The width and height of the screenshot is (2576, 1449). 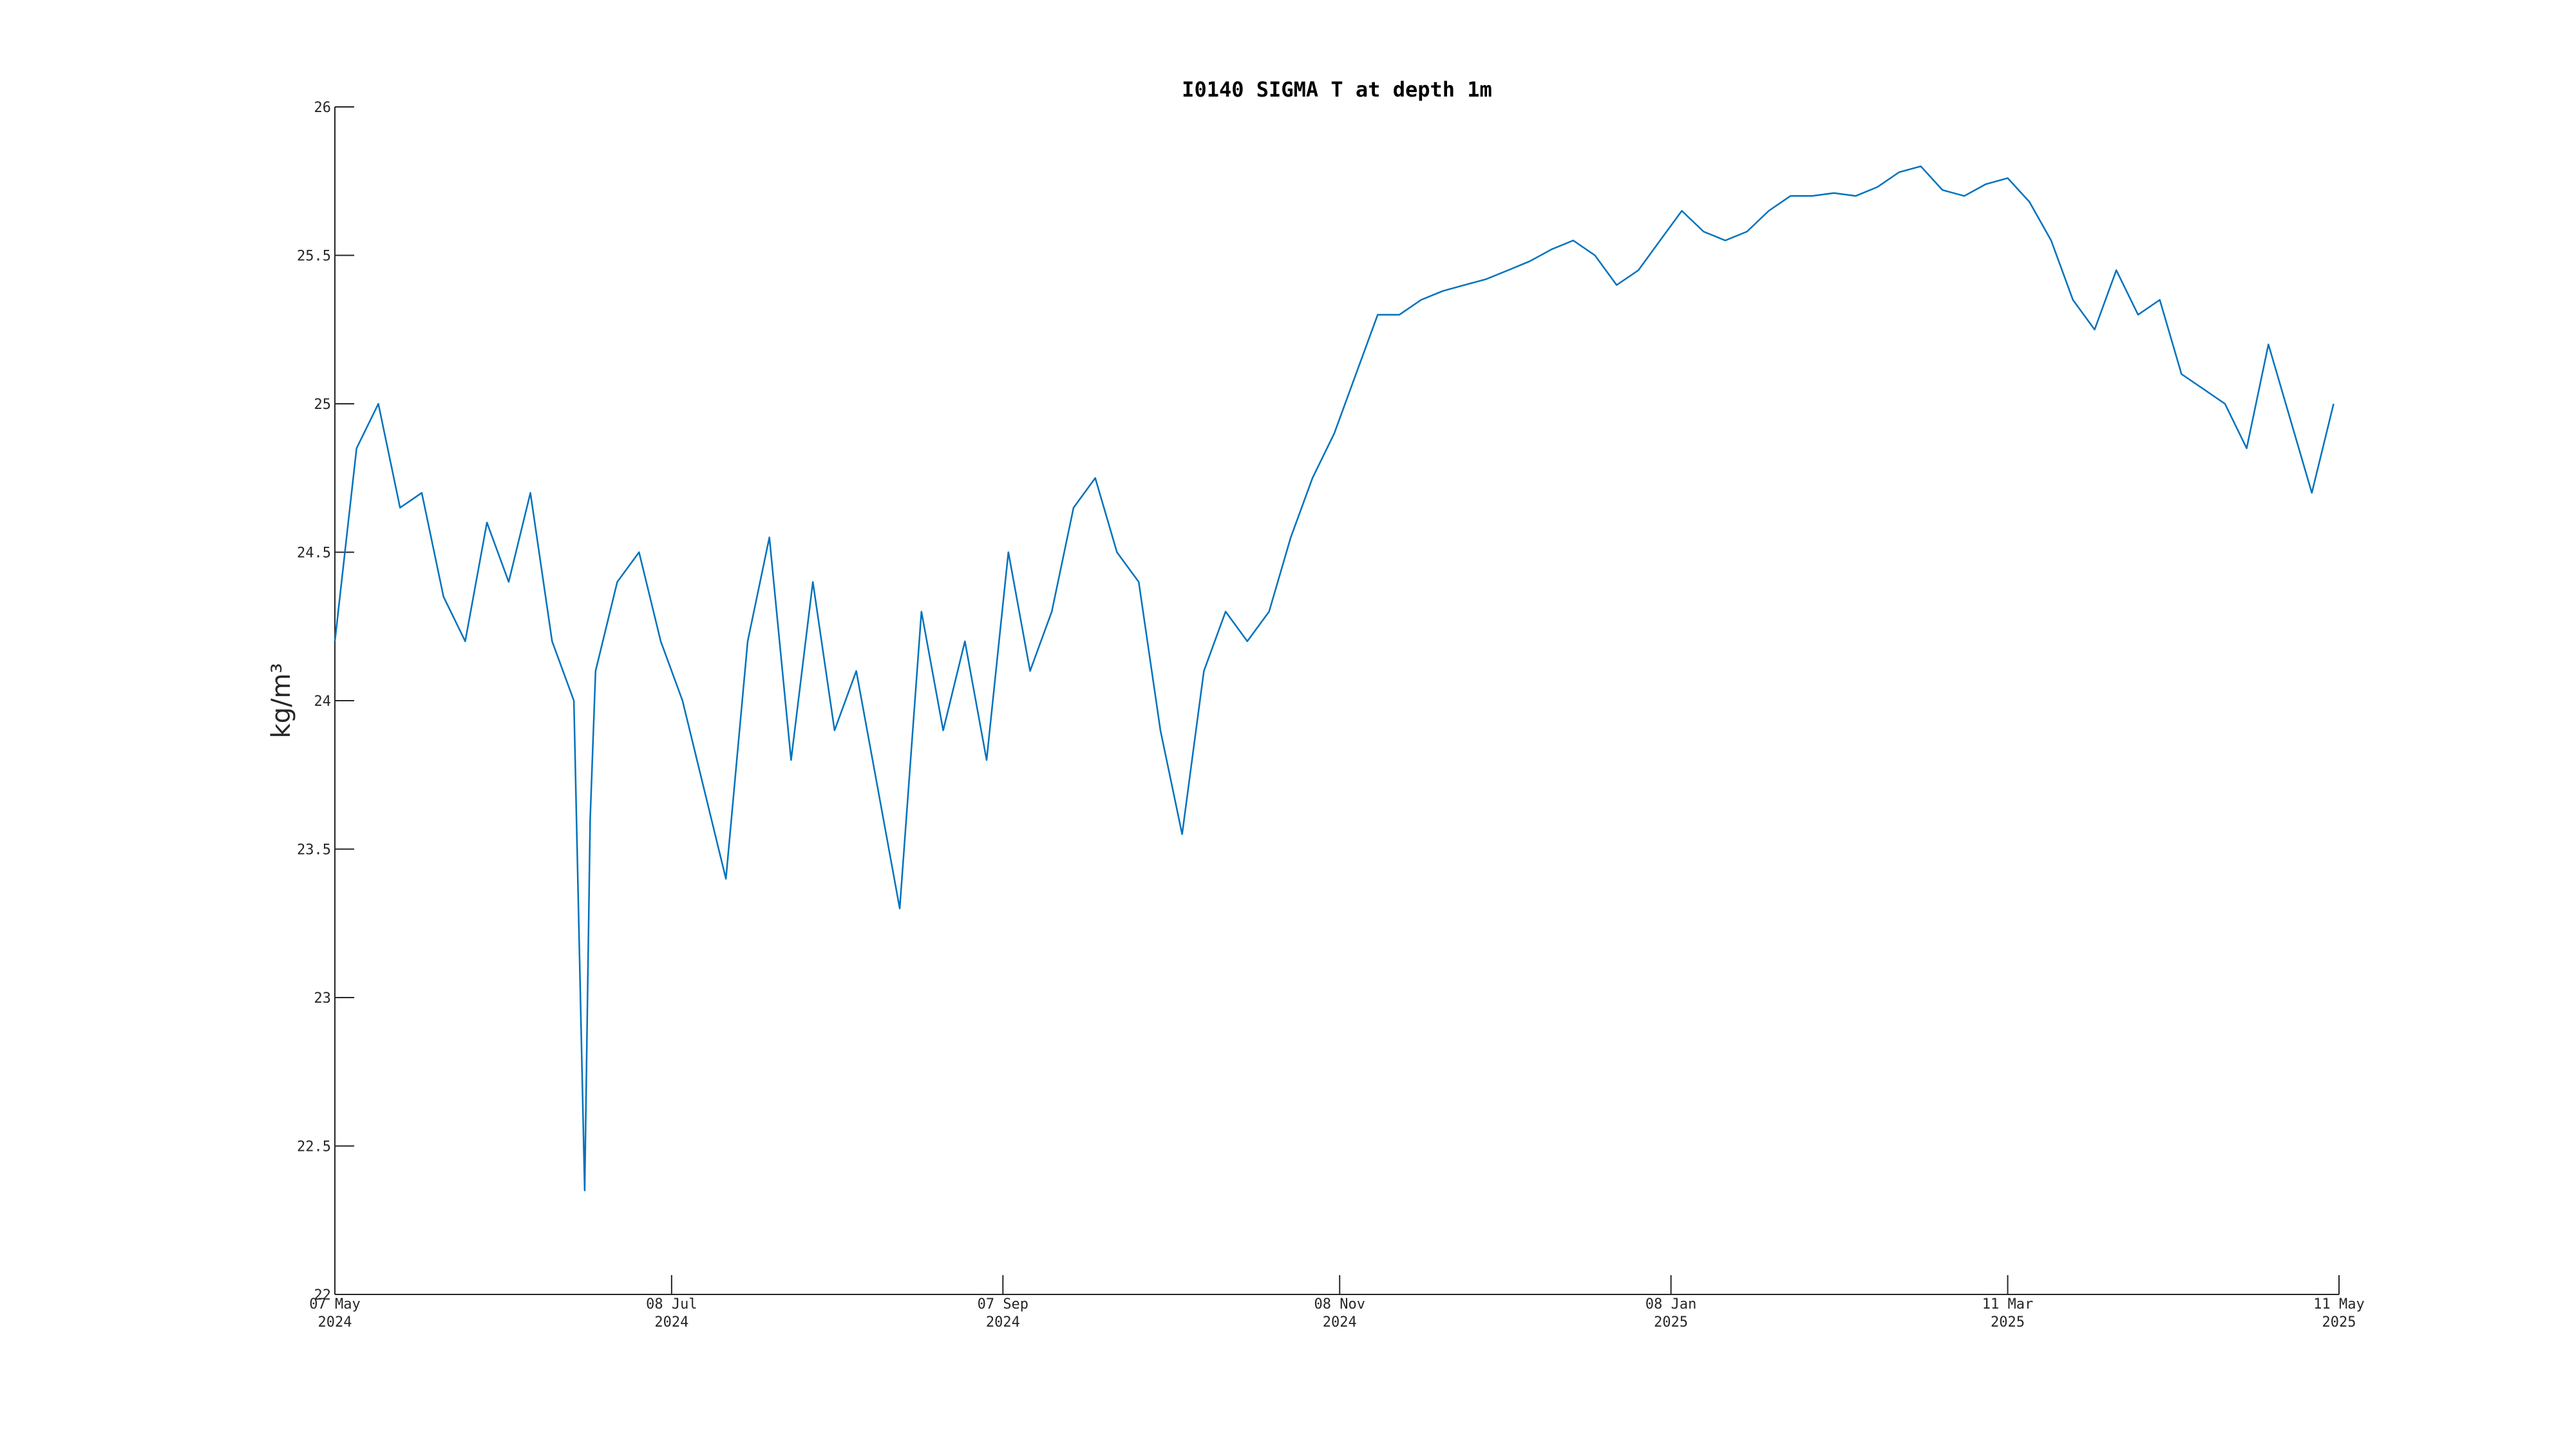 I want to click on y-tick-label: 25.5, so click(x=314, y=257).